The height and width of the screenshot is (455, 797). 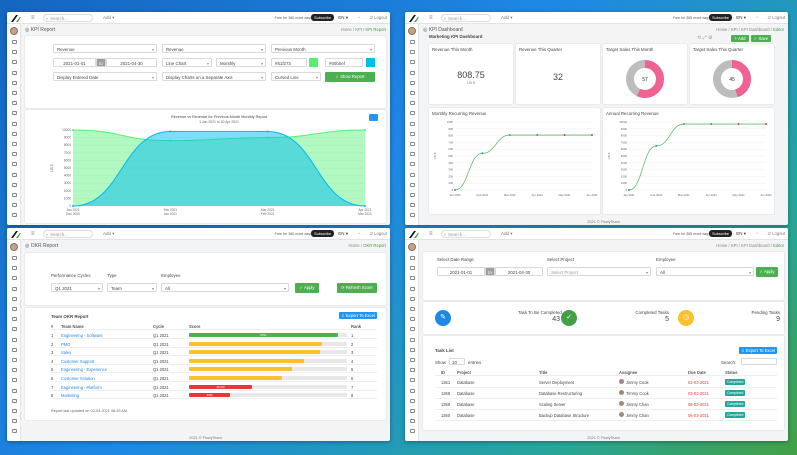 What do you see at coordinates (350, 77) in the screenshot?
I see `show-report-button: ✓ Show Report` at bounding box center [350, 77].